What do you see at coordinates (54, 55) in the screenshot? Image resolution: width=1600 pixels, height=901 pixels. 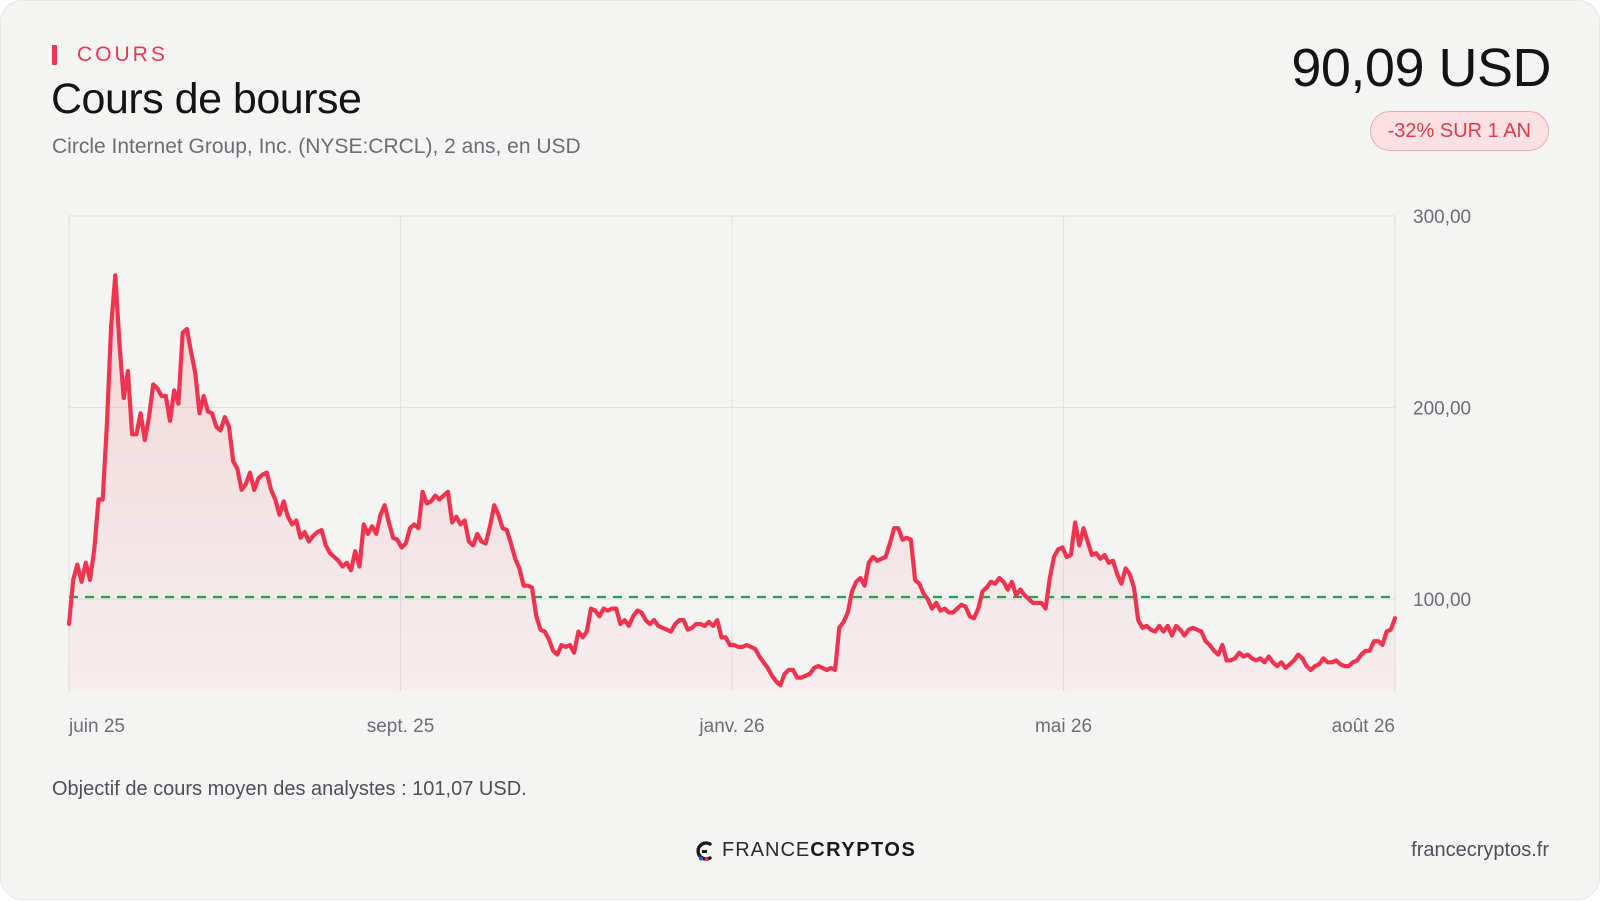 I see `eyebrow-bar-icon` at bounding box center [54, 55].